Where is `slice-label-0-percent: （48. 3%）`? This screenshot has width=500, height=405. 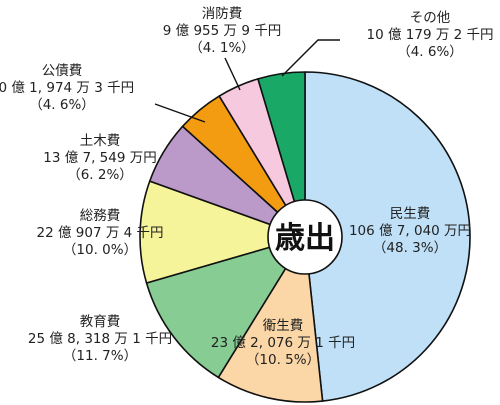 slice-label-0-percent: （48. 3%） is located at coordinates (410, 248).